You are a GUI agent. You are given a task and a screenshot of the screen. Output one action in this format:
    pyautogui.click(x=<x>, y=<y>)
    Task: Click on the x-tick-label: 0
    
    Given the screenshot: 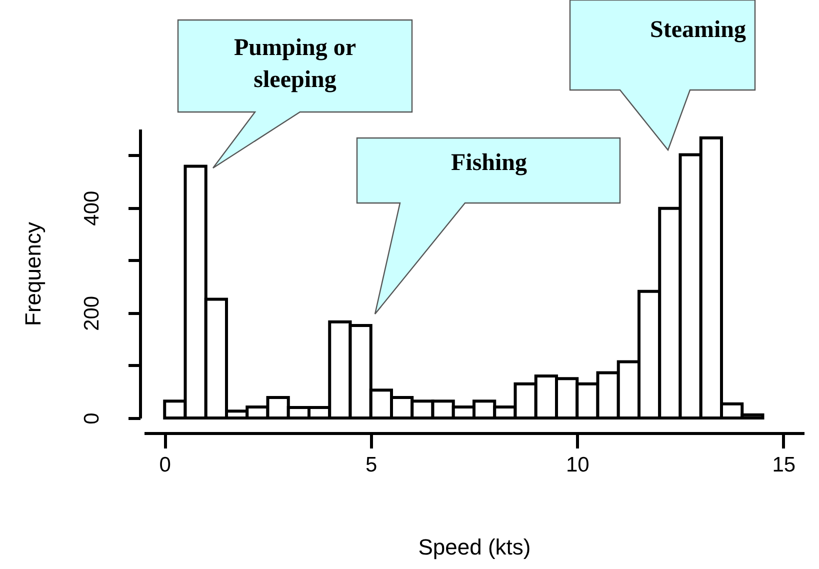 What is the action you would take?
    pyautogui.click(x=165, y=465)
    